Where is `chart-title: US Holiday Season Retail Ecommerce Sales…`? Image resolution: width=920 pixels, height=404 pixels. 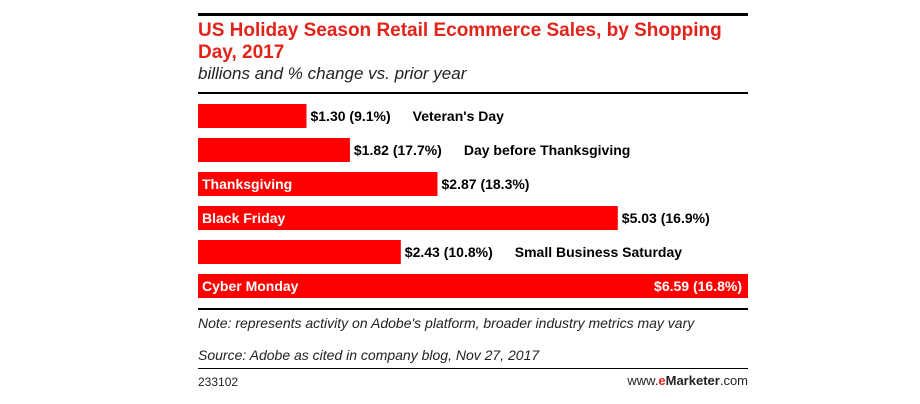
chart-title: US Holiday Season Retail Ecommerce Sales… is located at coordinates (460, 41).